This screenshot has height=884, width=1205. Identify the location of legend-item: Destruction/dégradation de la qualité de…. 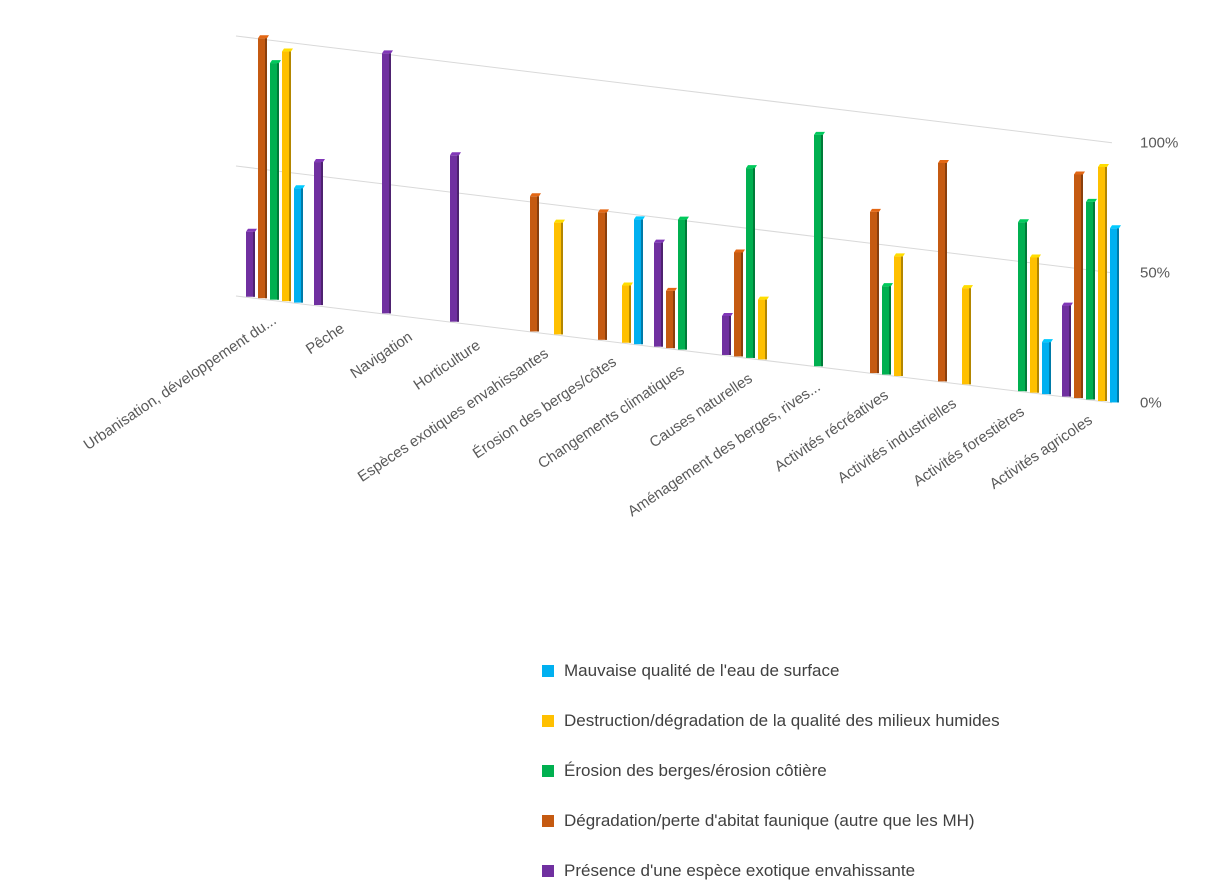
(771, 720).